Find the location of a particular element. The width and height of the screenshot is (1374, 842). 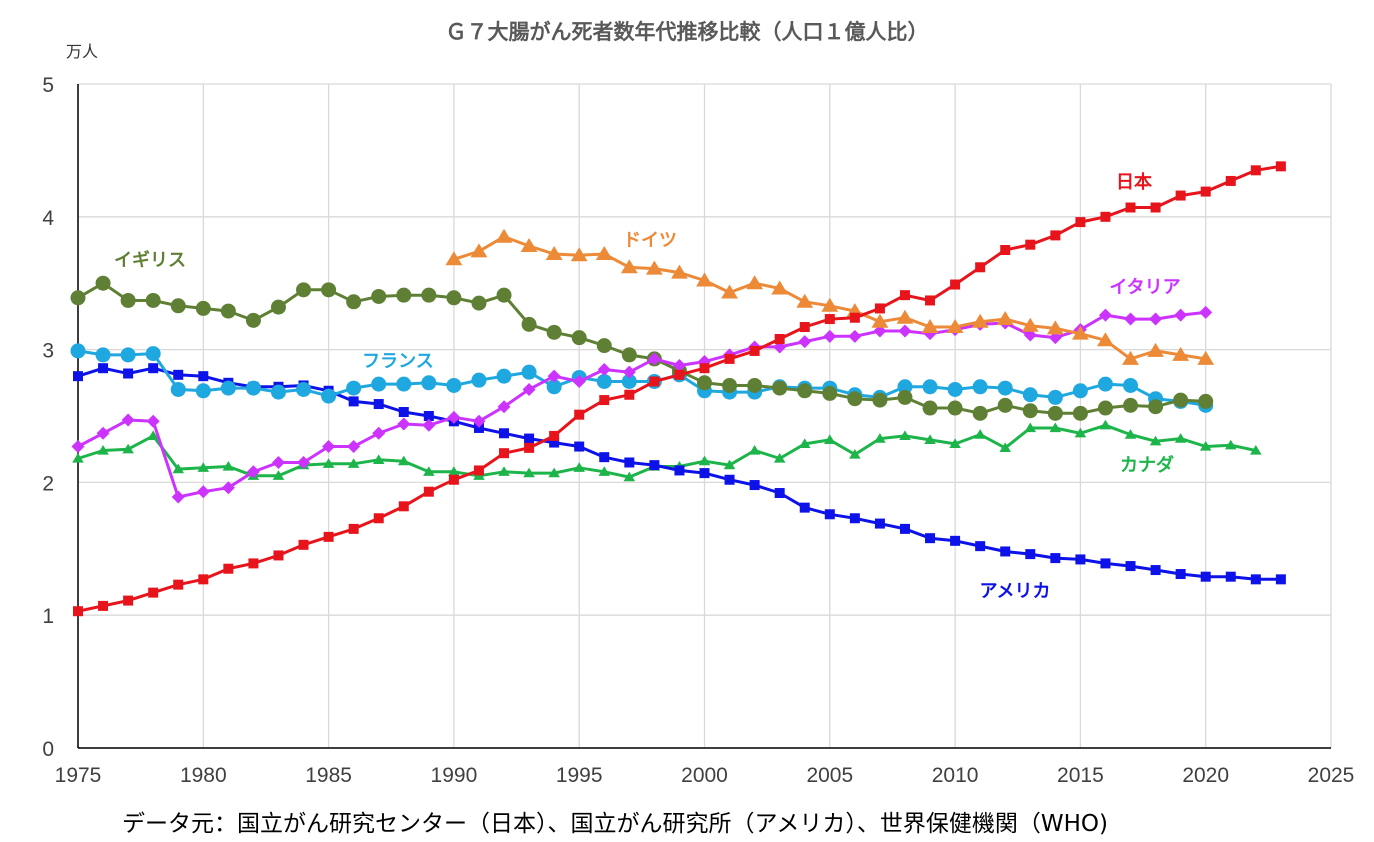

y-tick-label: 0 is located at coordinates (48, 749).